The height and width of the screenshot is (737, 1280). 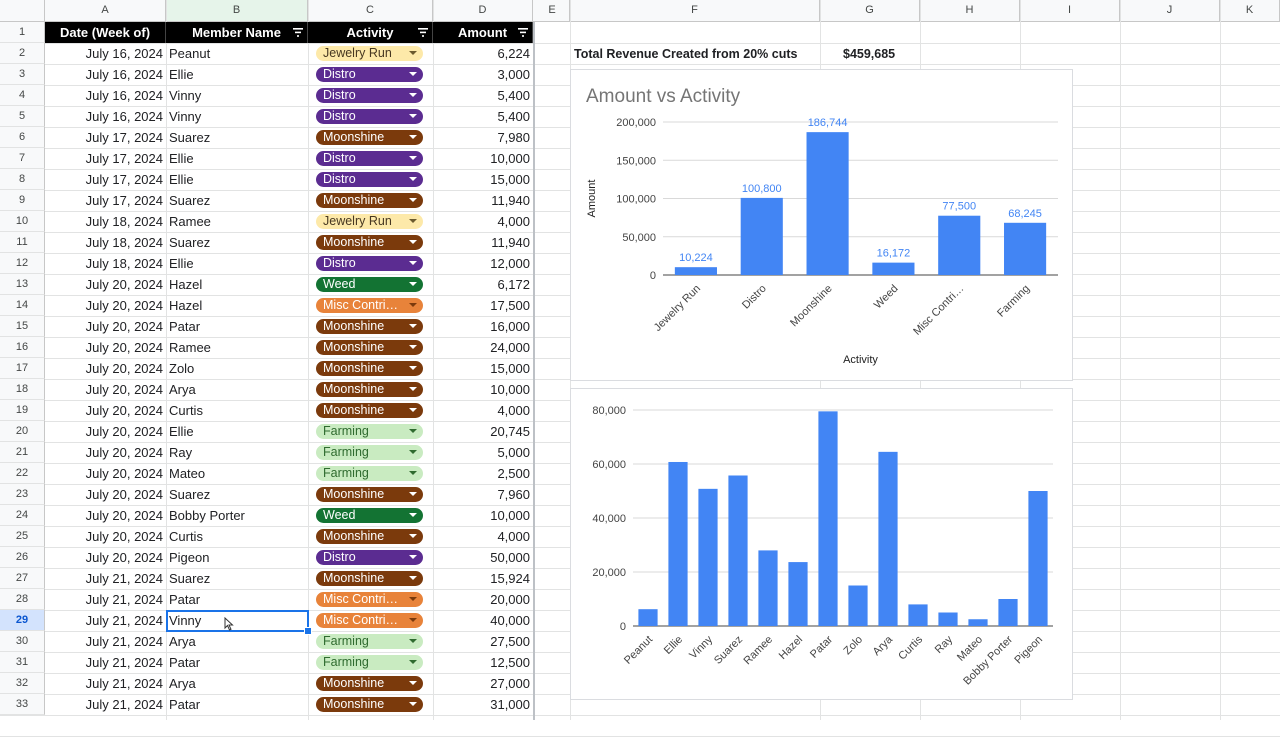 What do you see at coordinates (22, 410) in the screenshot?
I see `row-header-19: 19` at bounding box center [22, 410].